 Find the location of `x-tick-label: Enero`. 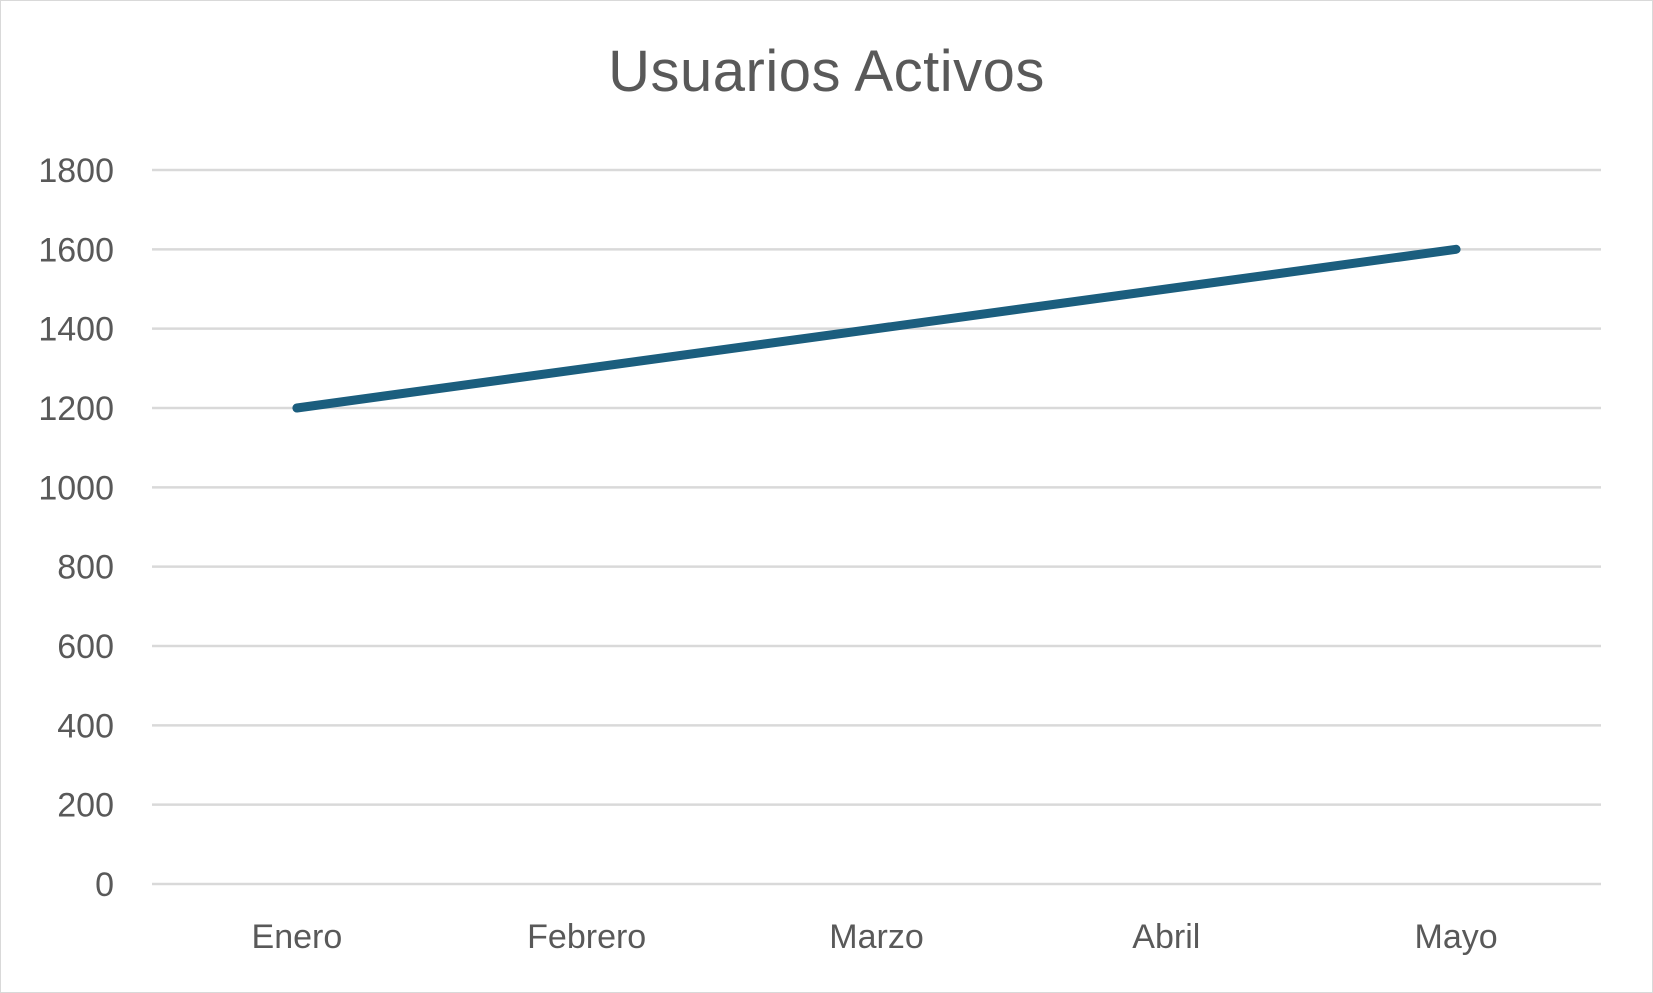

x-tick-label: Enero is located at coordinates (297, 937).